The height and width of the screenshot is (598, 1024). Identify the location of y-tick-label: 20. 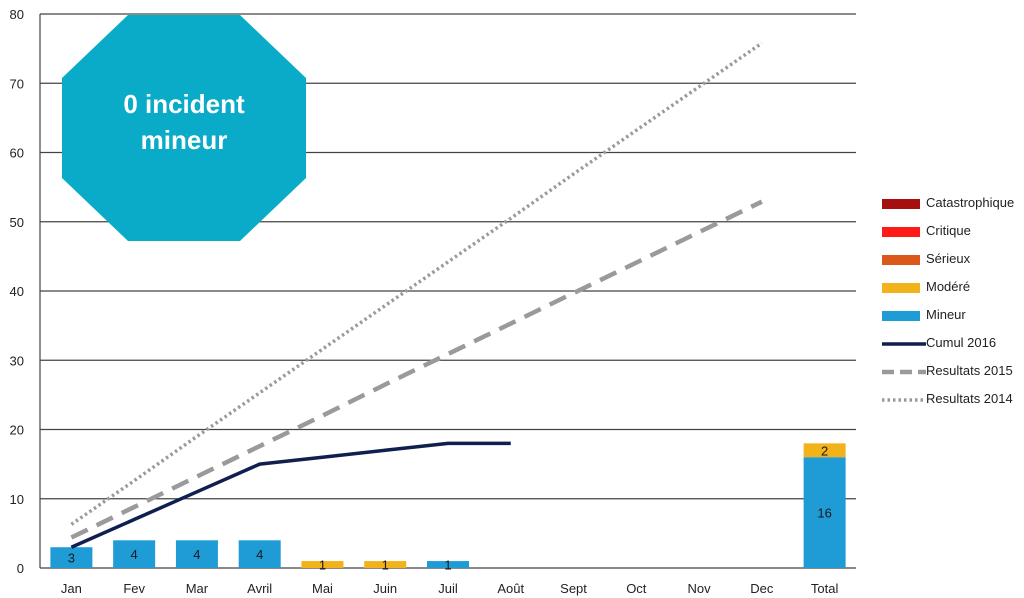
(17, 430).